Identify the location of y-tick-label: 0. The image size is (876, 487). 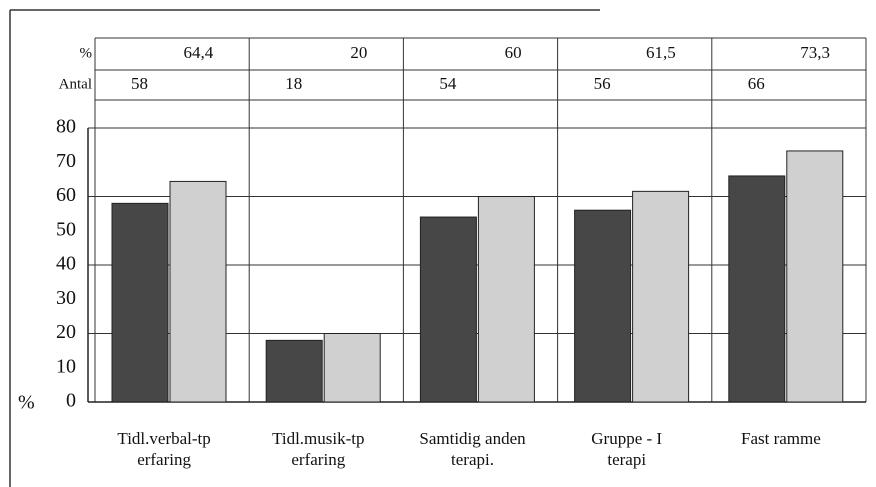
(71, 401).